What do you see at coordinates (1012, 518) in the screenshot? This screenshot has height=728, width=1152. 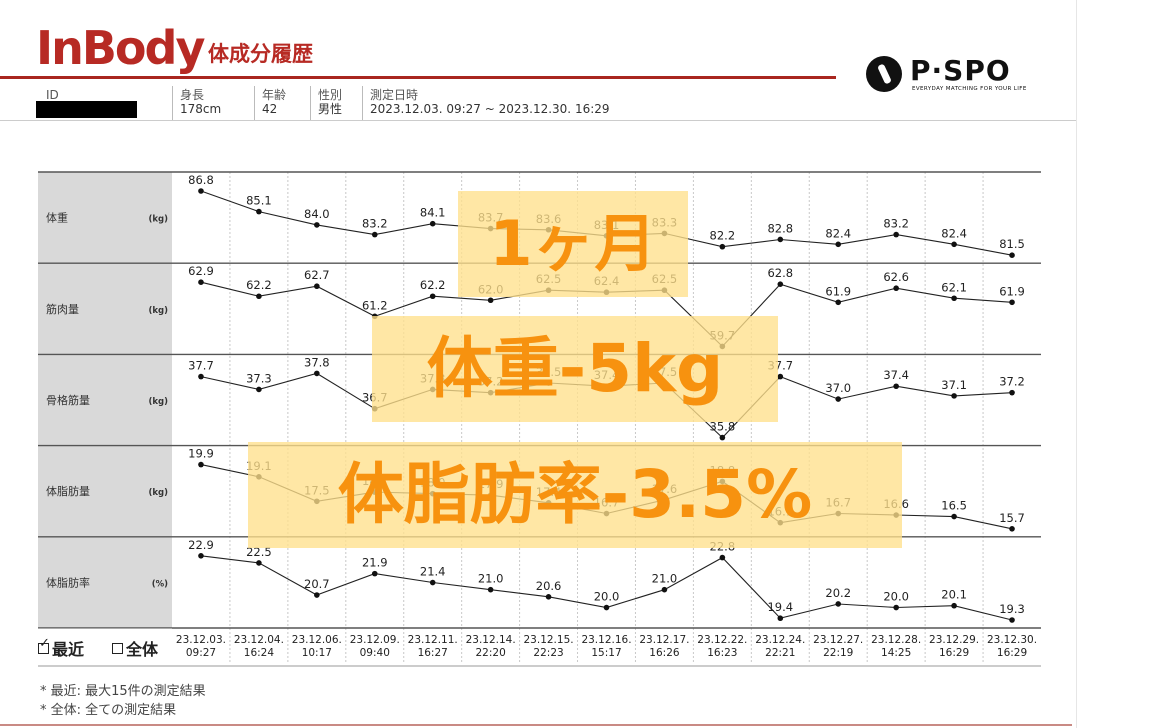 I see `data-label: 15.7` at bounding box center [1012, 518].